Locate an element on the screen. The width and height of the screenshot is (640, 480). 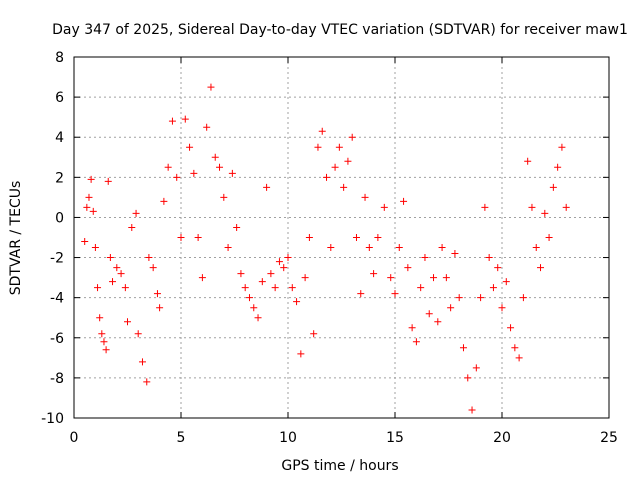
x-tick-label: 5 is located at coordinates (181, 438).